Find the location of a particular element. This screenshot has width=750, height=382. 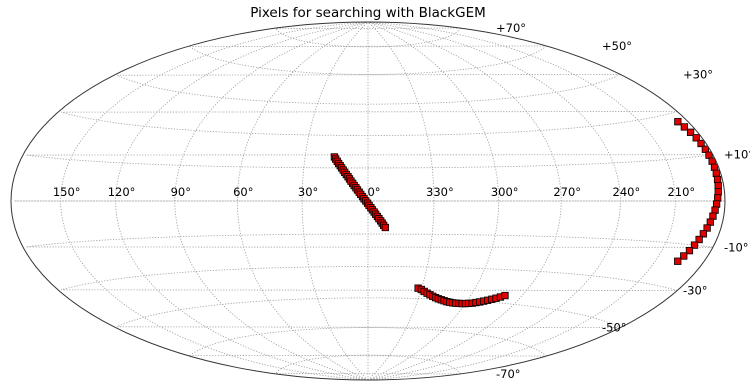

lon-tick-label: 330° is located at coordinates (440, 192).